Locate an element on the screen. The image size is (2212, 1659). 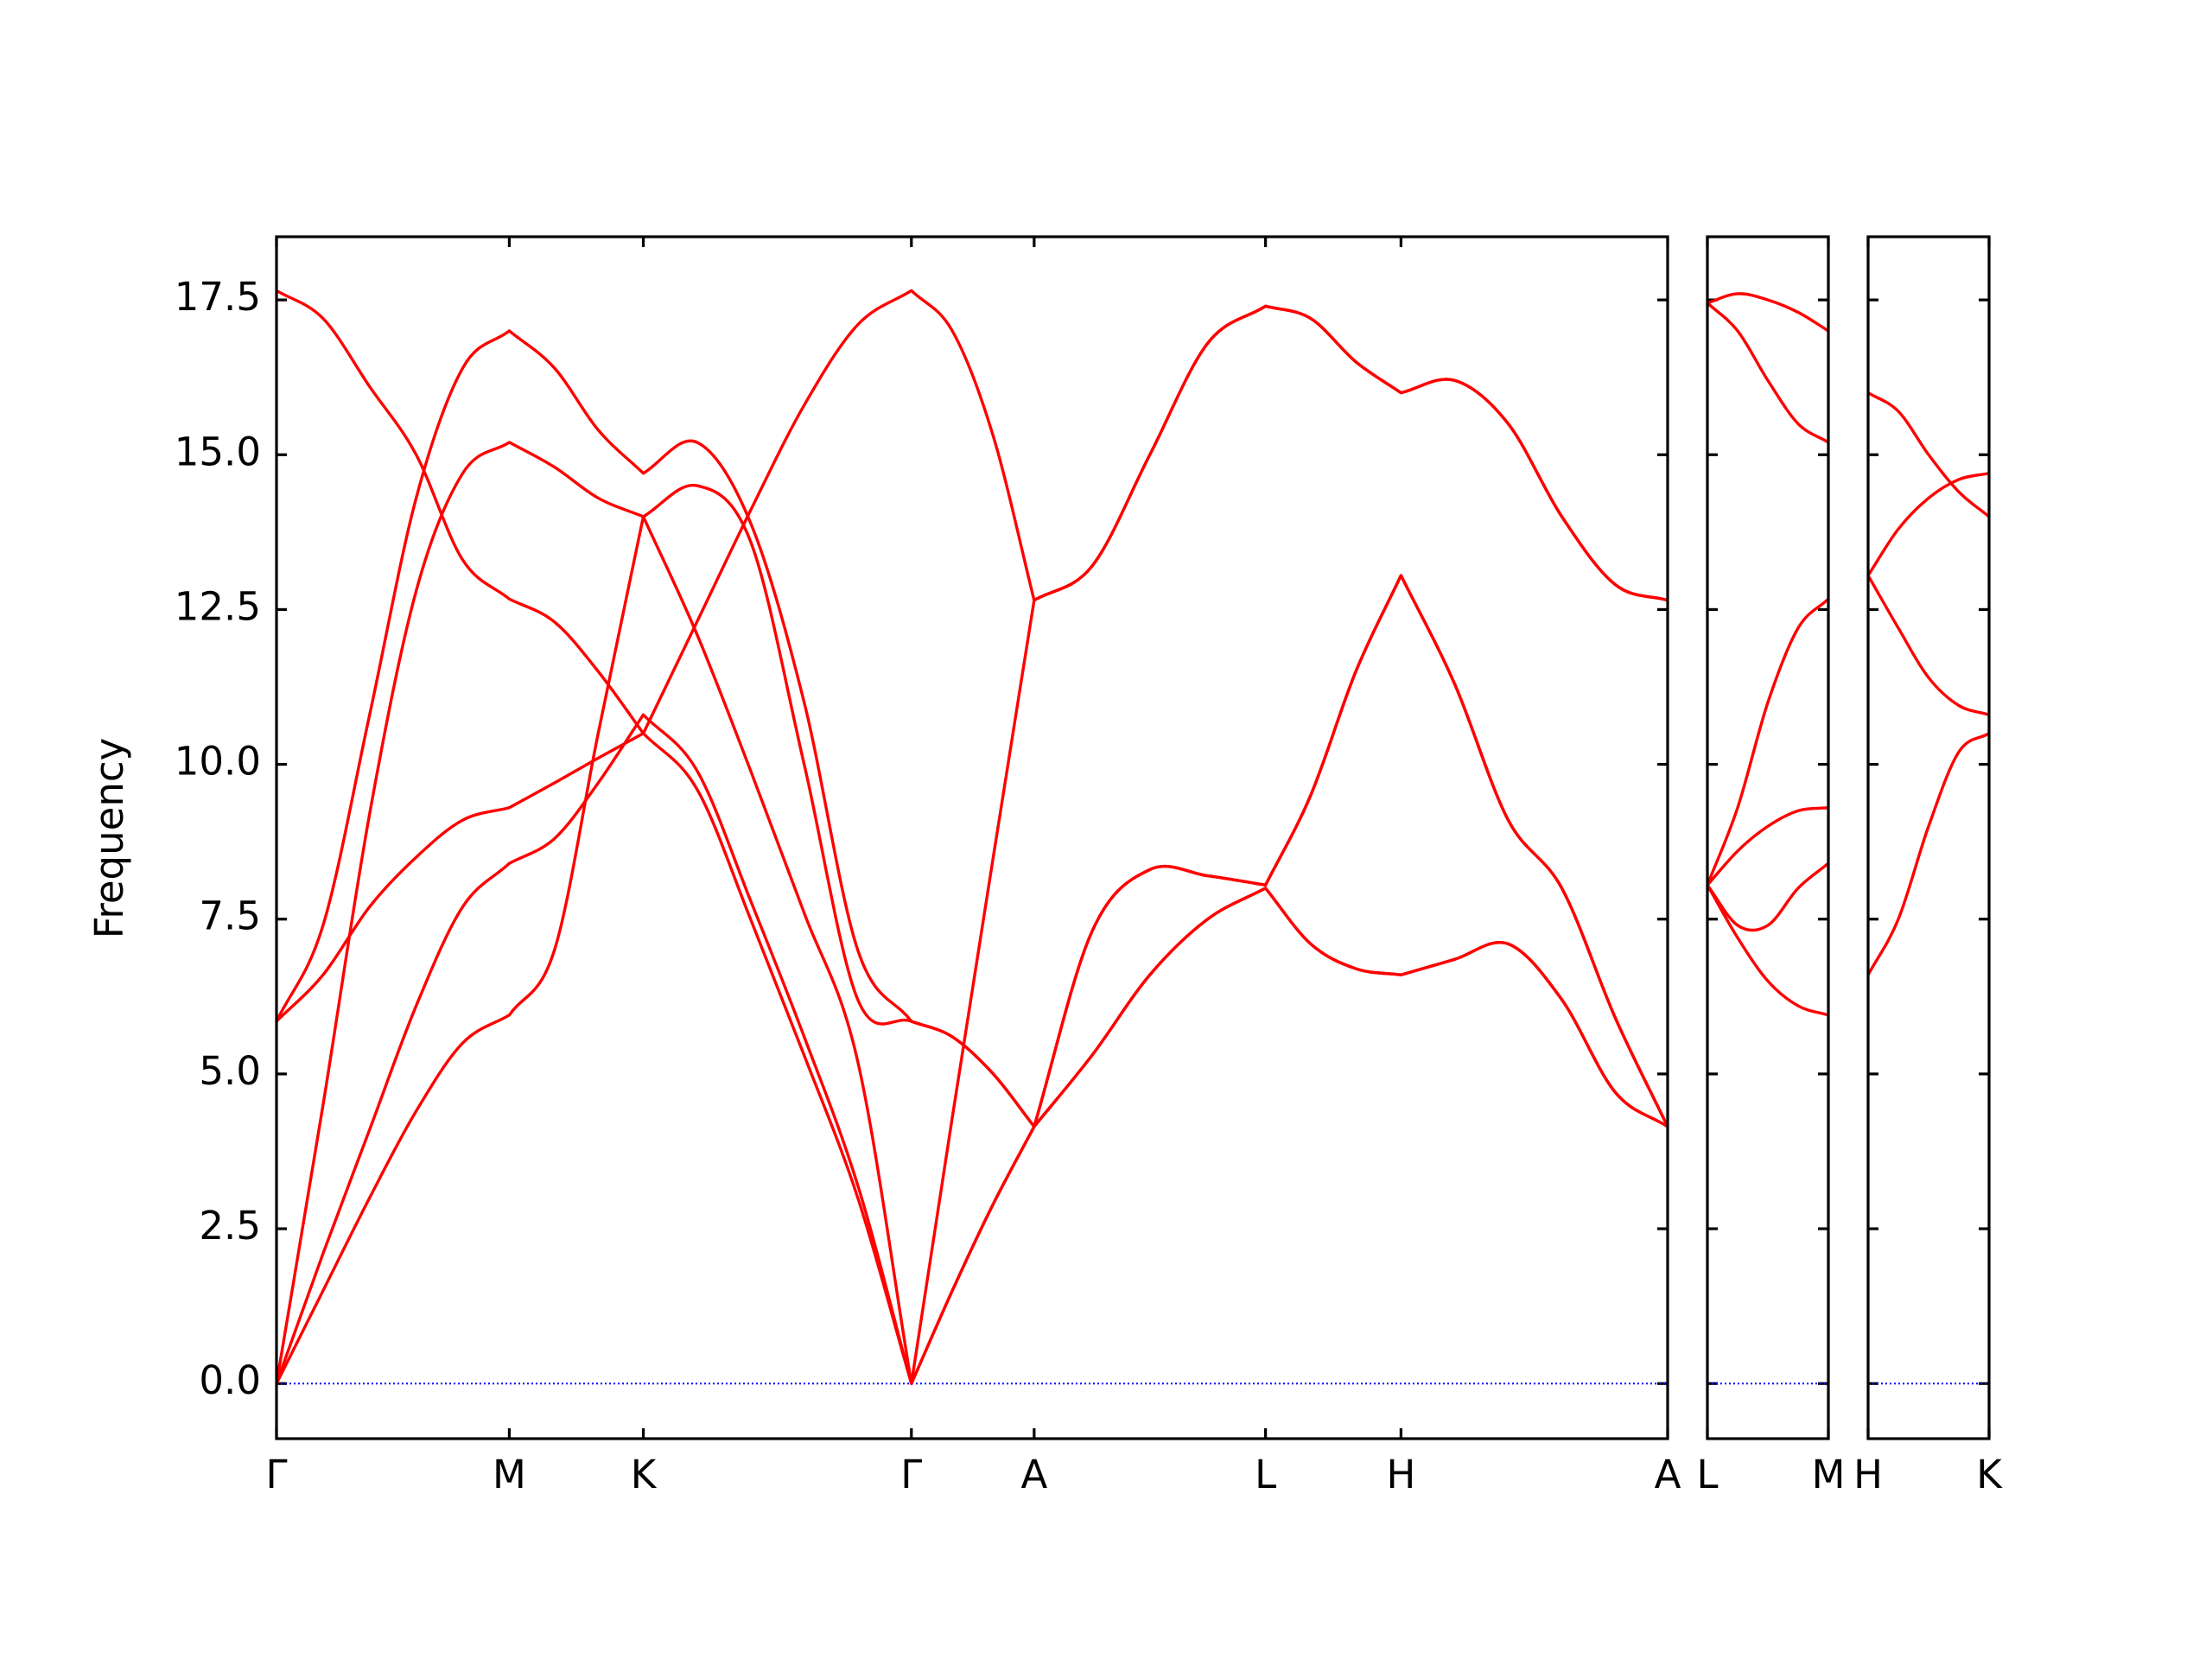
y-tick-label: 10.0 is located at coordinates (218, 762).